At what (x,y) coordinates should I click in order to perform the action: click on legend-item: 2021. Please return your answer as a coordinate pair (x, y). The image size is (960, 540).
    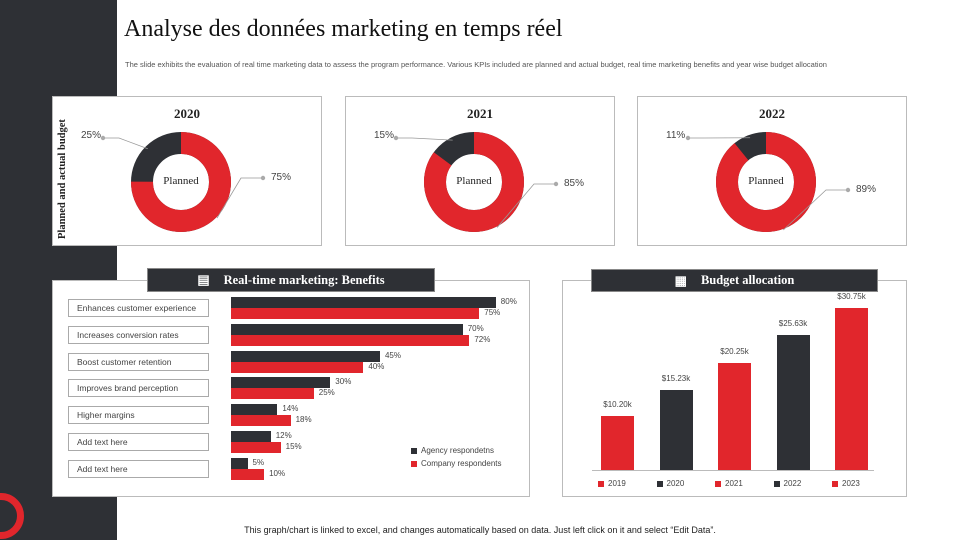
    Looking at the image, I should click on (729, 483).